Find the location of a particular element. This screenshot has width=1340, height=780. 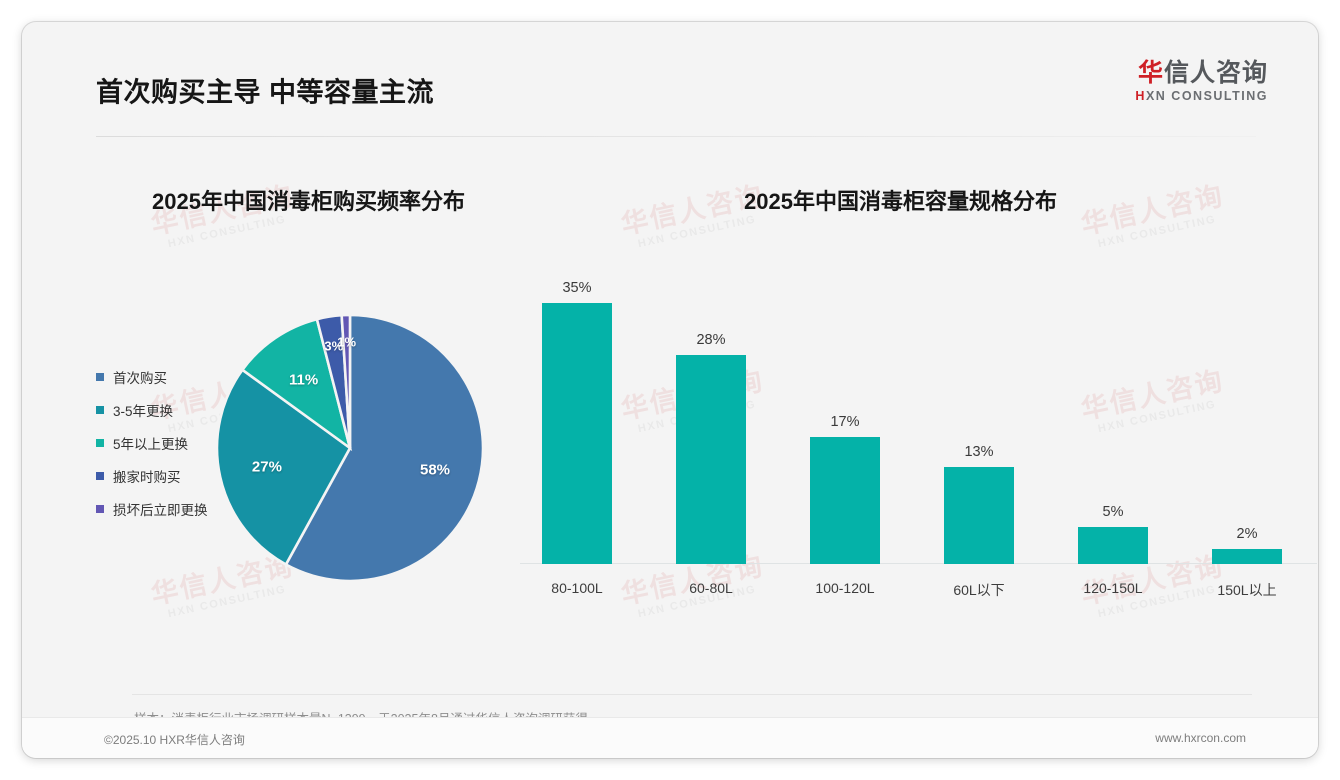

bar-value-label: 2% is located at coordinates (1247, 534).